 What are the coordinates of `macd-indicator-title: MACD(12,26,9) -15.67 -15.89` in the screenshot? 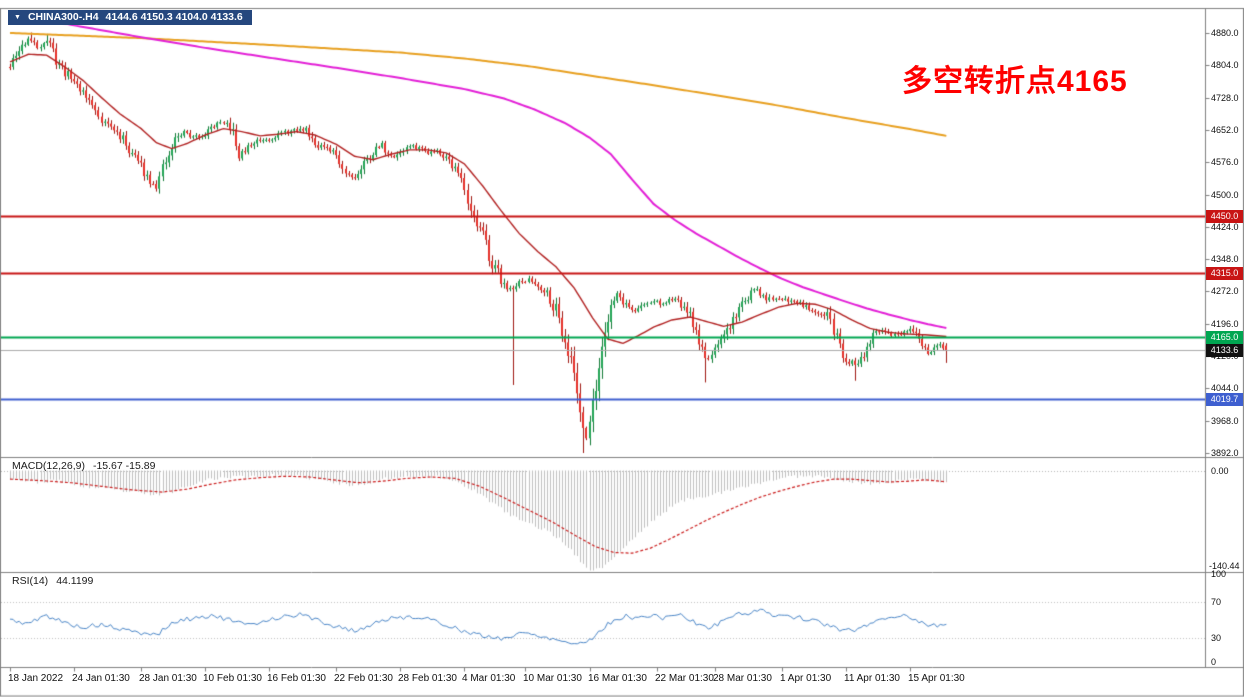 It's located at (83, 466).